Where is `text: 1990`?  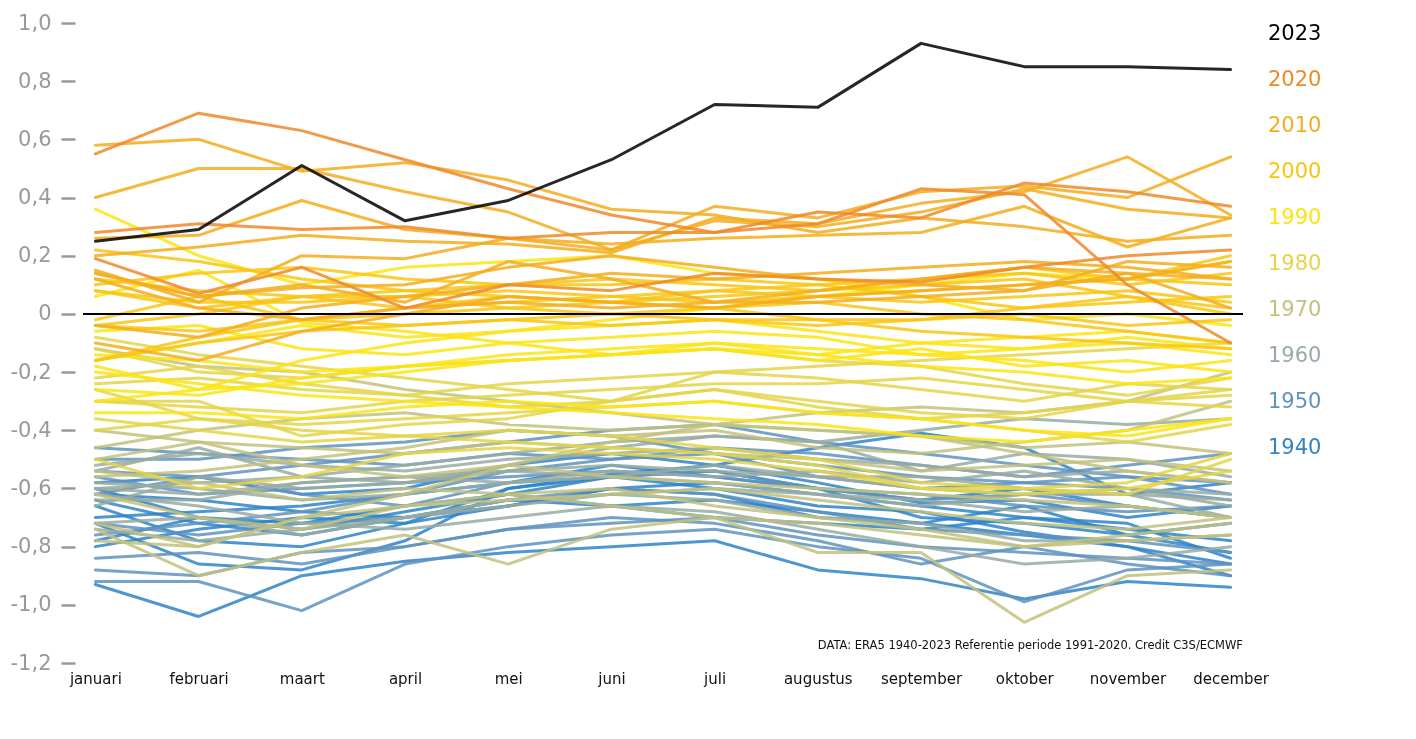
text: 1990 is located at coordinates (1295, 216).